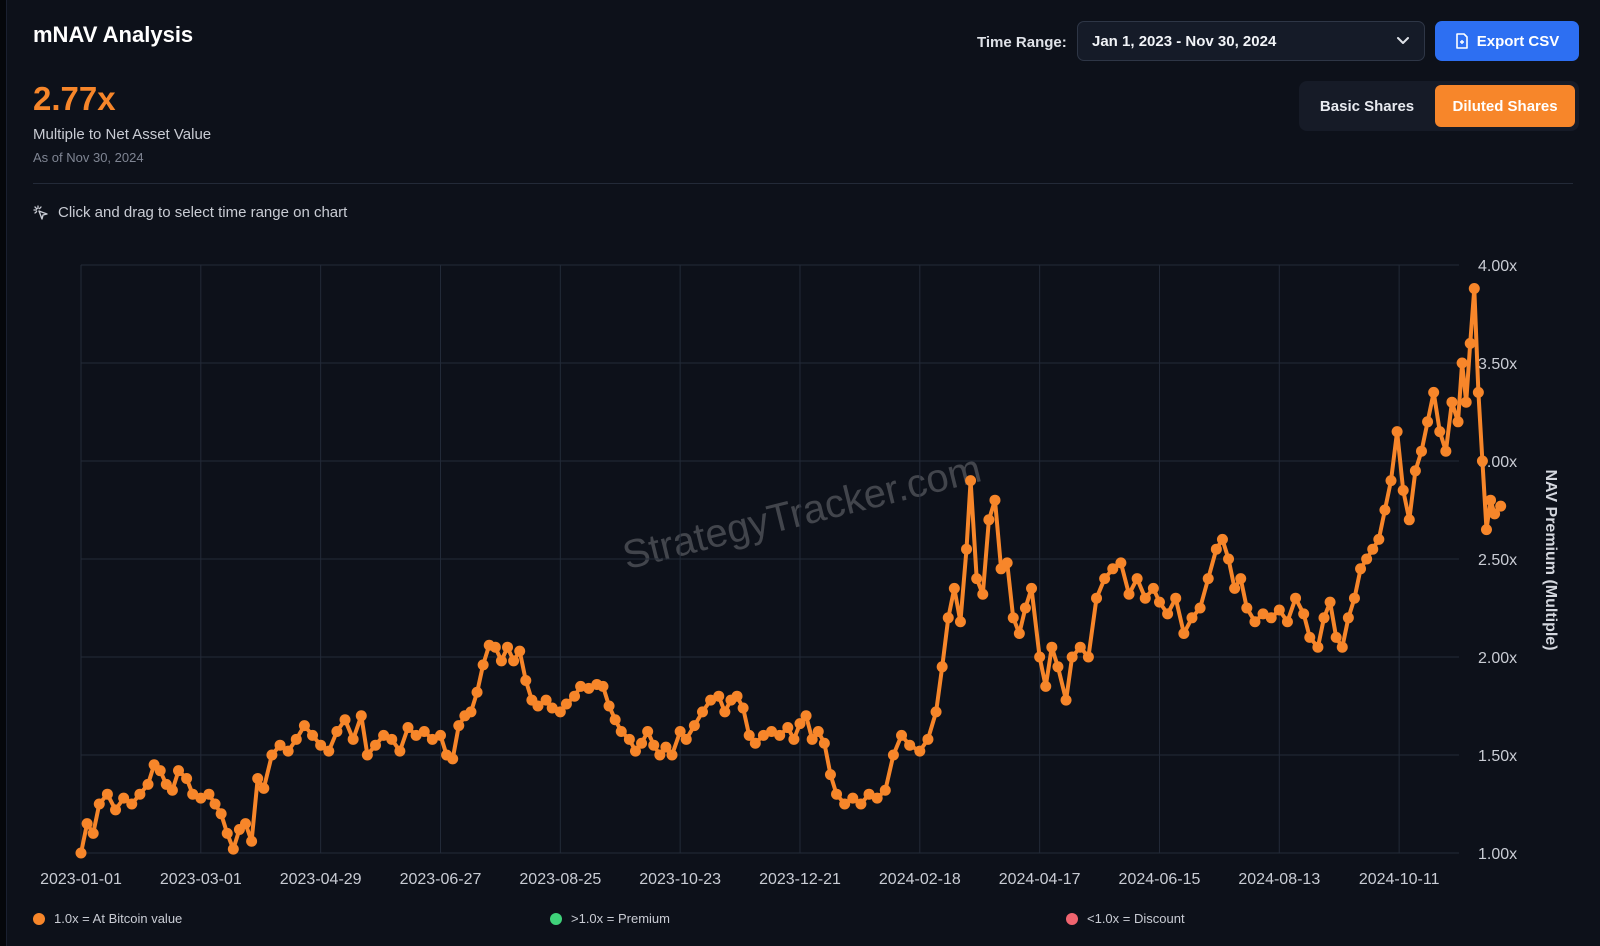  Describe the element at coordinates (1505, 106) in the screenshot. I see `diluted-shares-option: Diluted Shares` at that location.